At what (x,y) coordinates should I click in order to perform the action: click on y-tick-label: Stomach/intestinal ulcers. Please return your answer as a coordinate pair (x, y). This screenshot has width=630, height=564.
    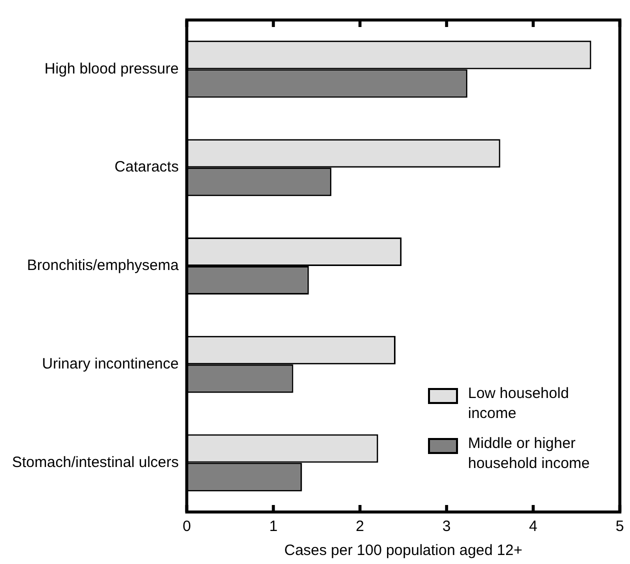
    Looking at the image, I should click on (95, 462).